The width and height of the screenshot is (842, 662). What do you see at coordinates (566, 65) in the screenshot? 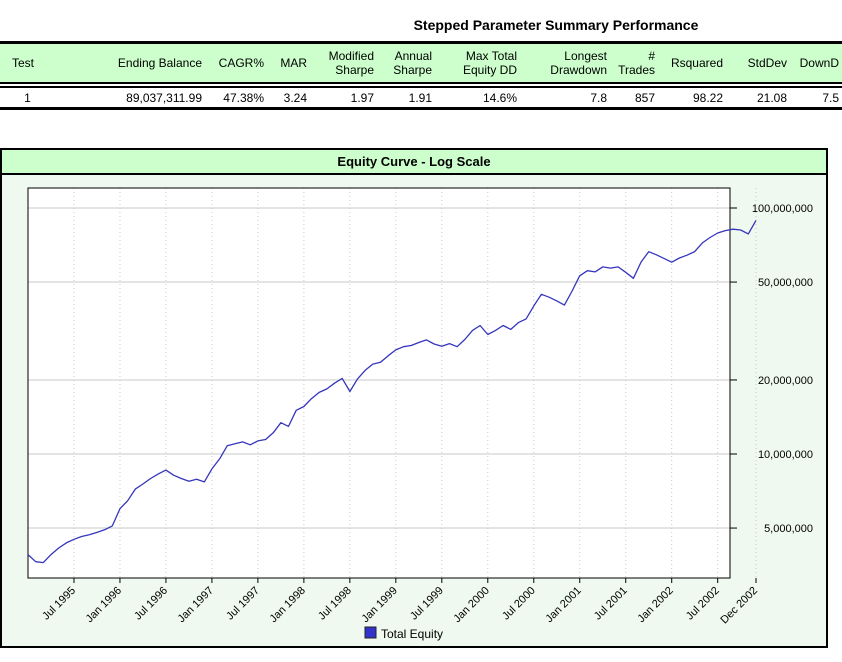
I see `column-header-longest-drawdown: Longest Drawdown` at bounding box center [566, 65].